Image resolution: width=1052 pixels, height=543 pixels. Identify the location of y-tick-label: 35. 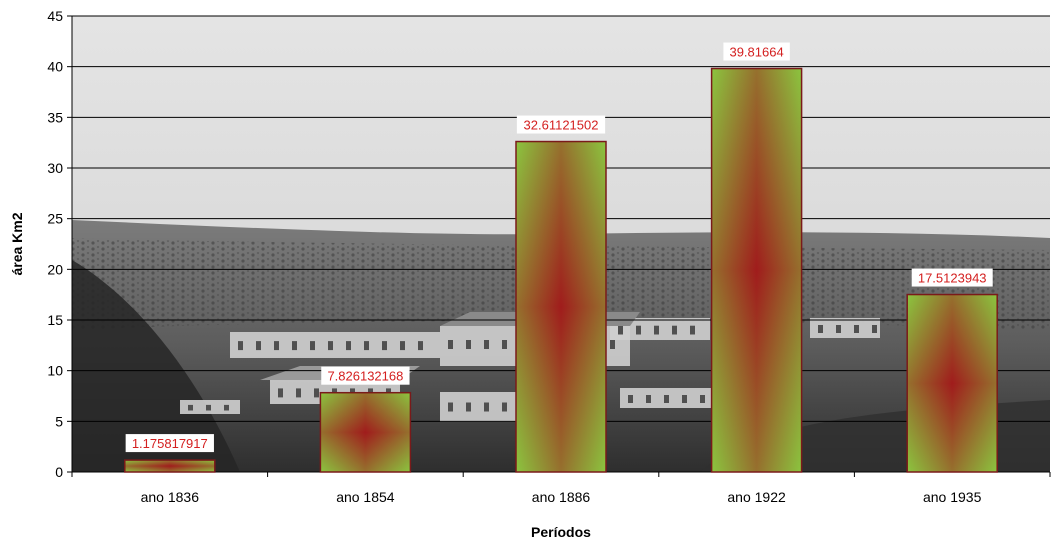
(55, 117).